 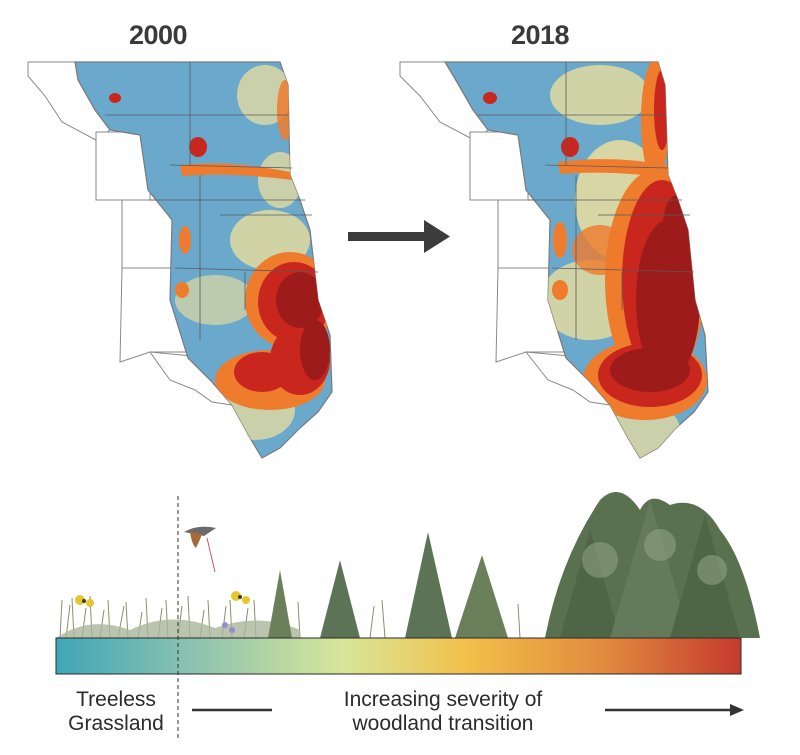 What do you see at coordinates (116, 699) in the screenshot?
I see `treeless-label-line1: Treeless` at bounding box center [116, 699].